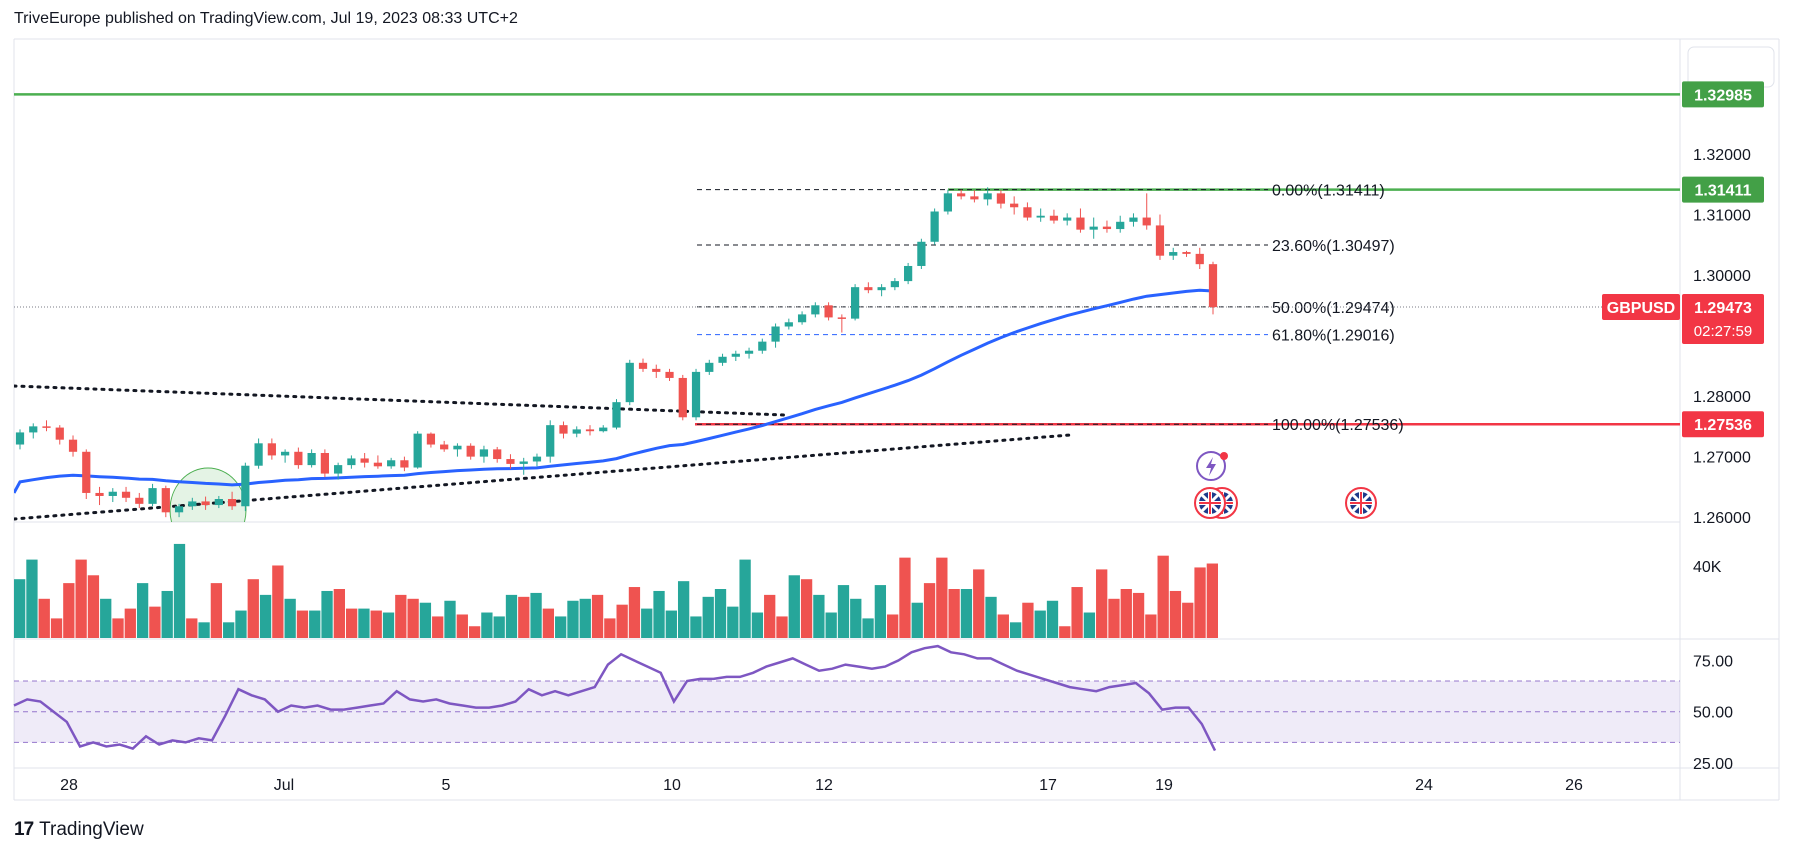 The height and width of the screenshot is (857, 1793). I want to click on volume-pane, so click(616, 590).